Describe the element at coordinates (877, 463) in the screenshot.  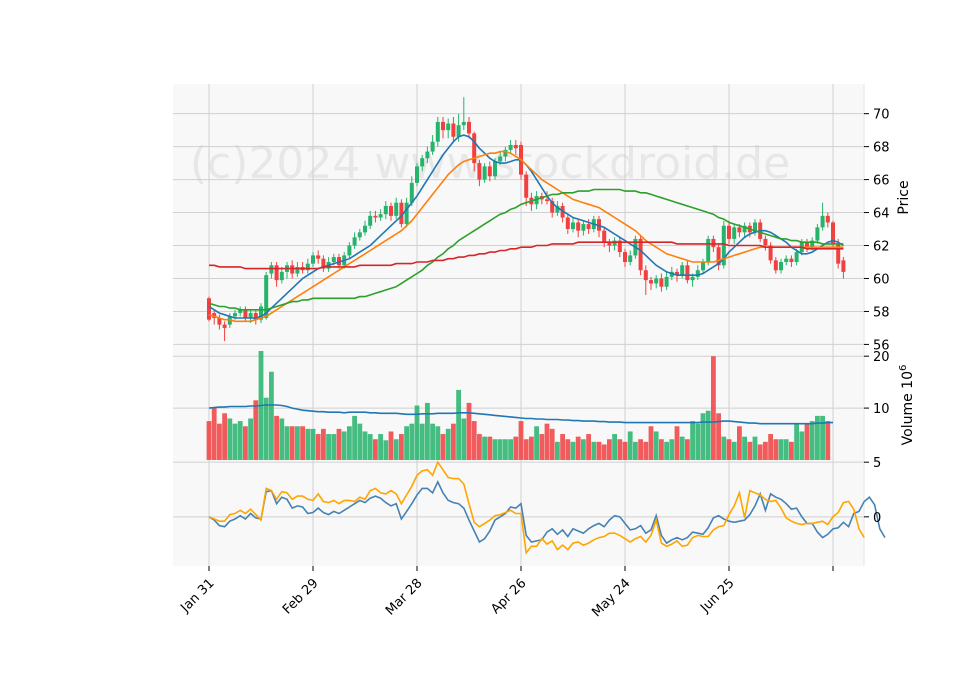
I see `oscillator-tick-label: 5` at that location.